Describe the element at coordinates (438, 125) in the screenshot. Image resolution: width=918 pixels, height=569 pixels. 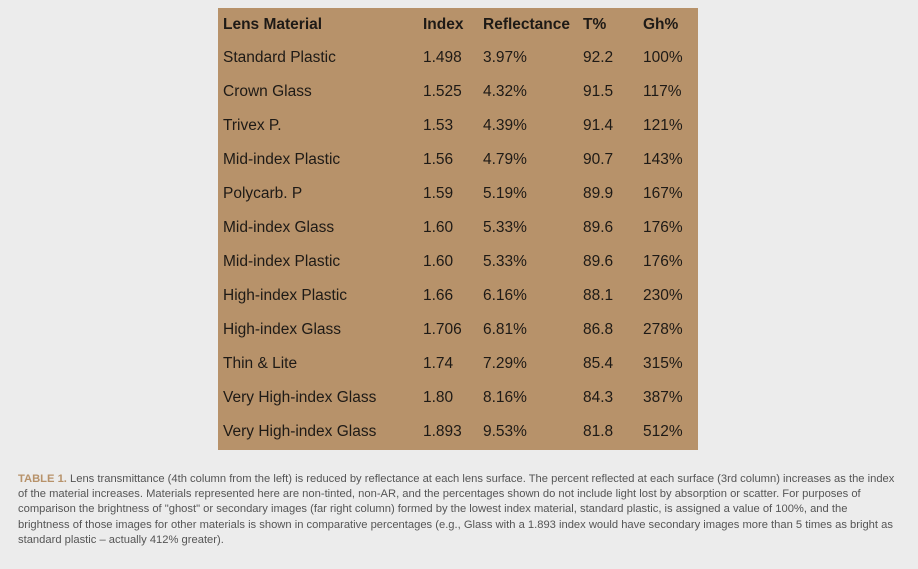
I see `index-cell: 1.53` at that location.